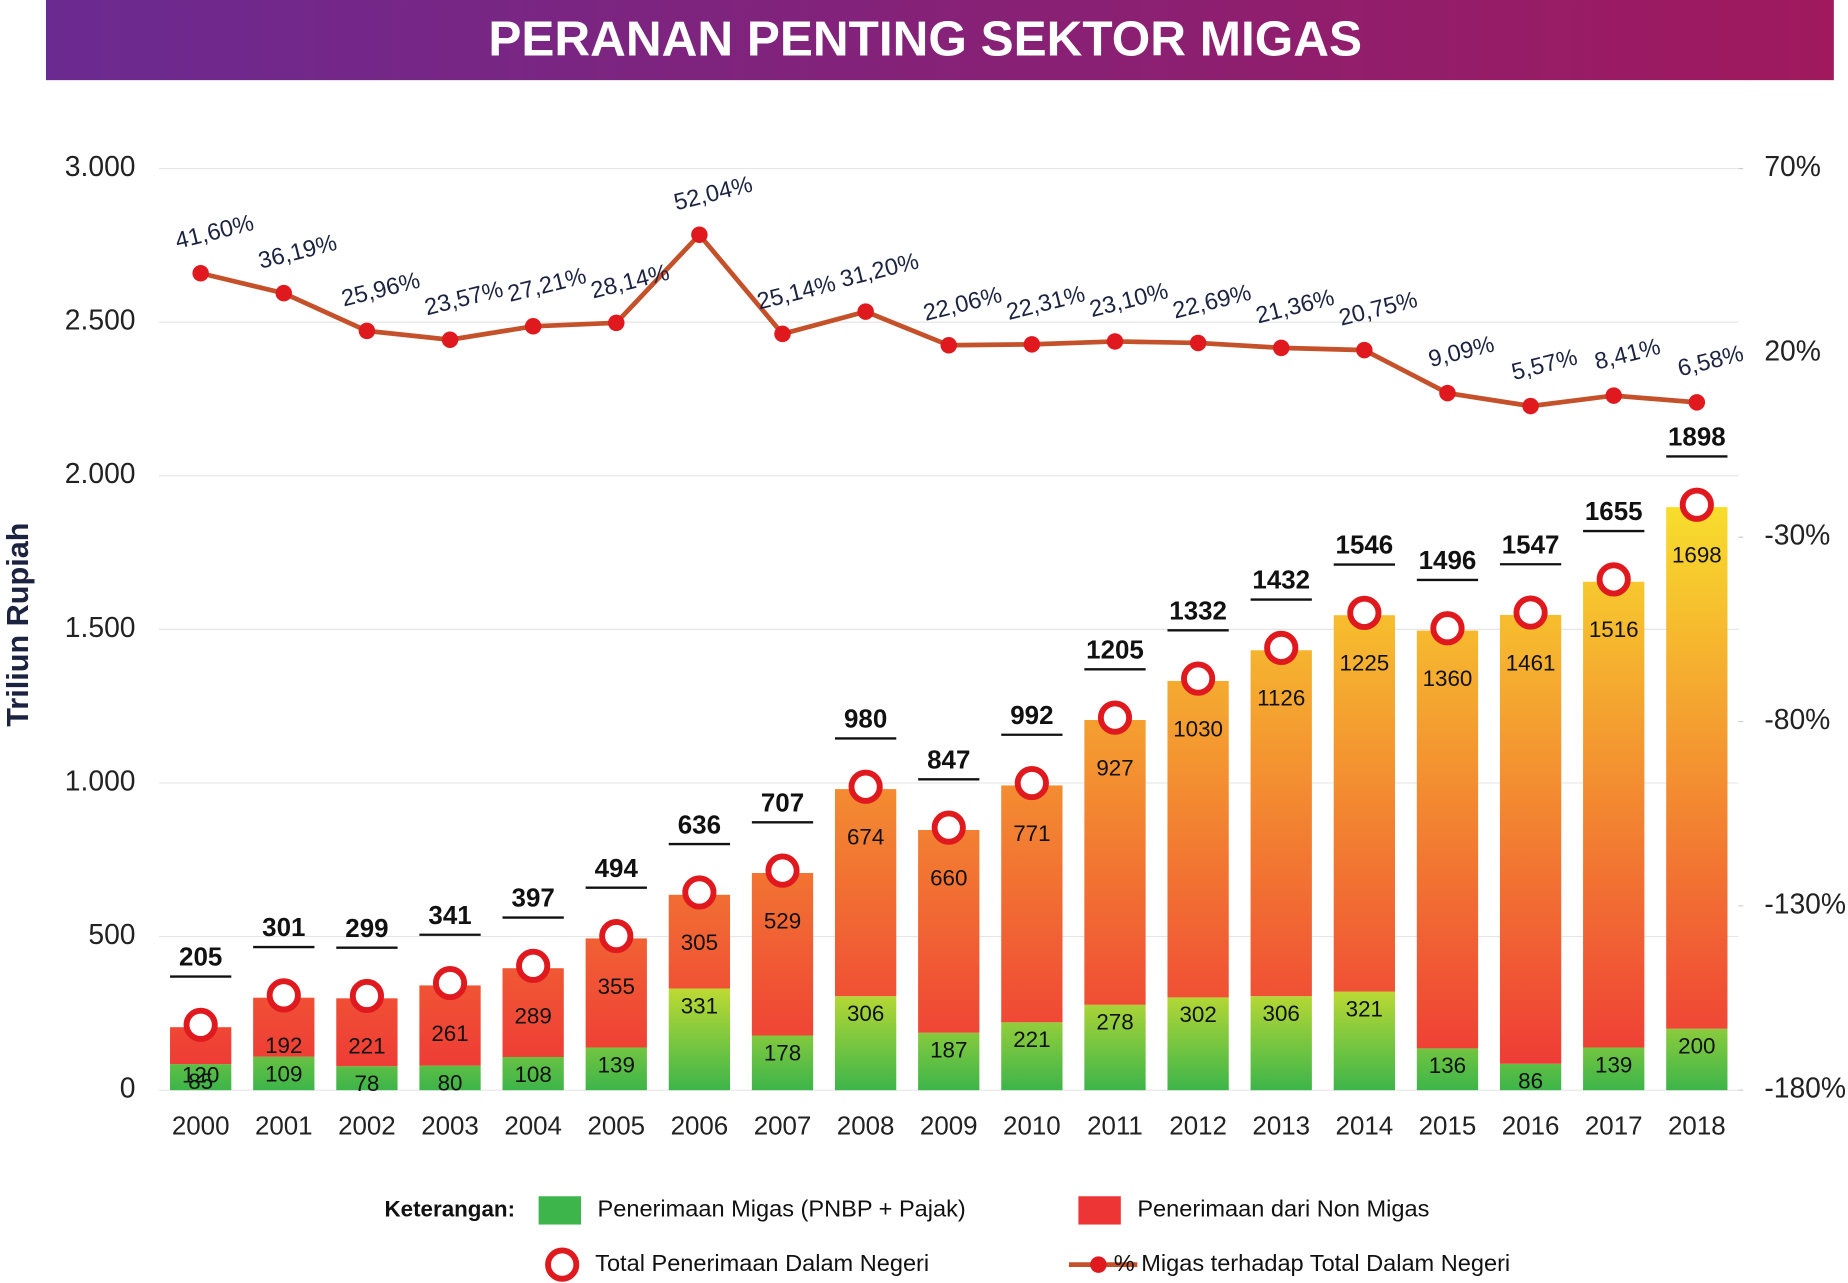 This screenshot has height=1283, width=1848. What do you see at coordinates (782, 803) in the screenshot?
I see `total-label: 707` at bounding box center [782, 803].